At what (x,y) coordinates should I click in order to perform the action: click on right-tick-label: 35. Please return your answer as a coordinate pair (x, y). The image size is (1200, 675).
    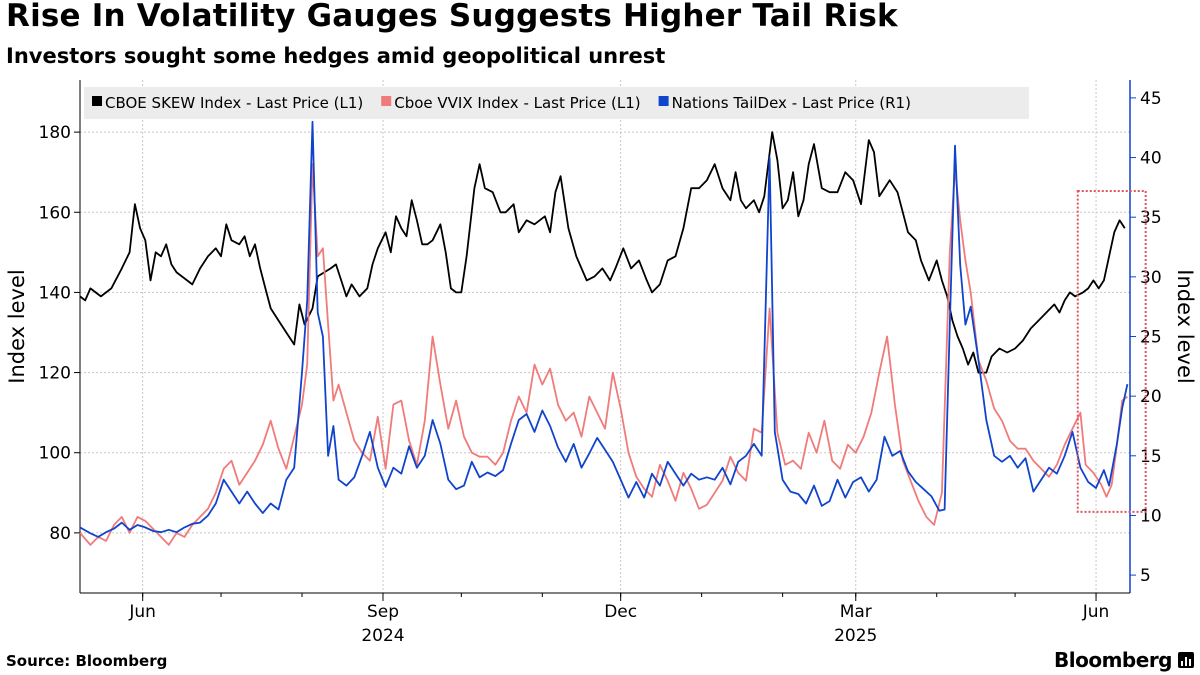
    Looking at the image, I should click on (1151, 218).